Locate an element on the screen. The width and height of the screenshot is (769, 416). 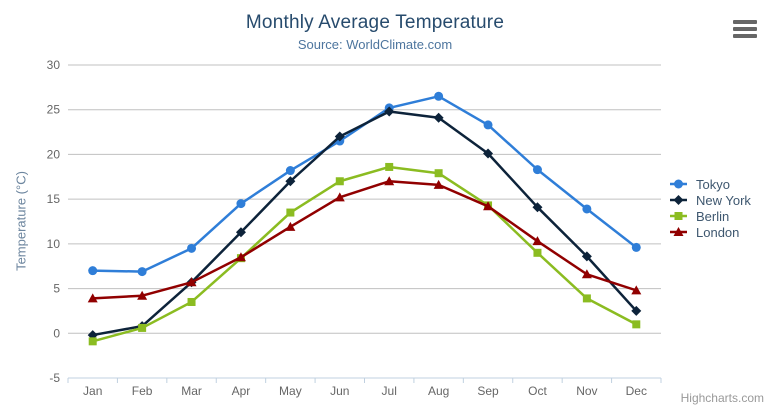
y-axis-title: Temperature (°C) is located at coordinates (21, 221).